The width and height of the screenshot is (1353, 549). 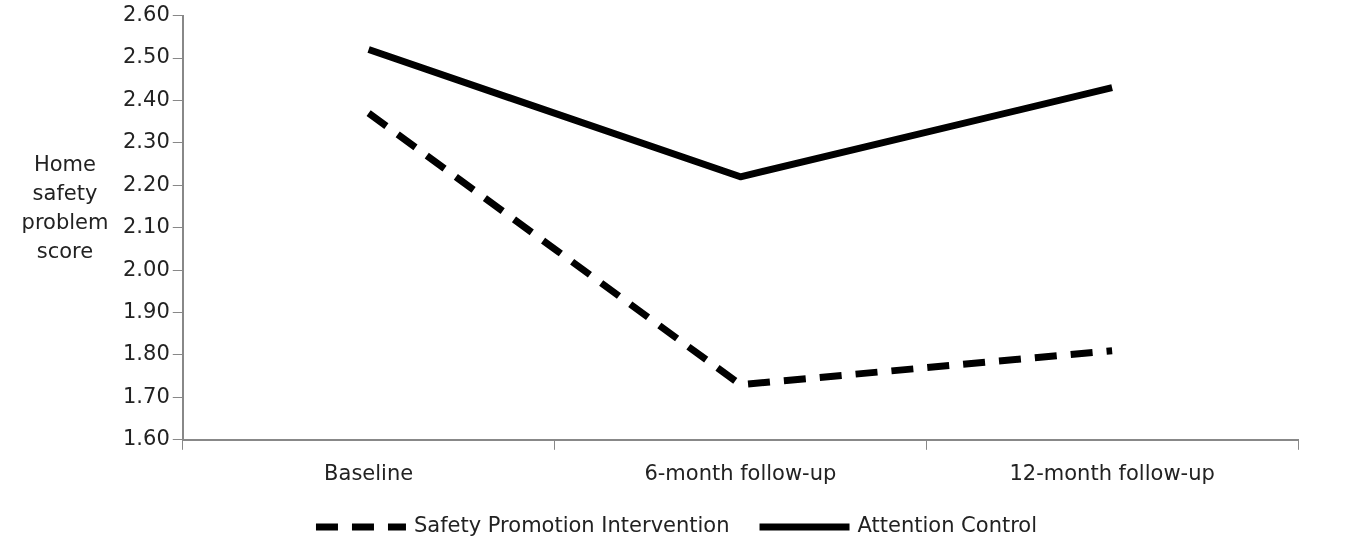 I want to click on y-tick-label: 2.40, so click(x=146, y=98).